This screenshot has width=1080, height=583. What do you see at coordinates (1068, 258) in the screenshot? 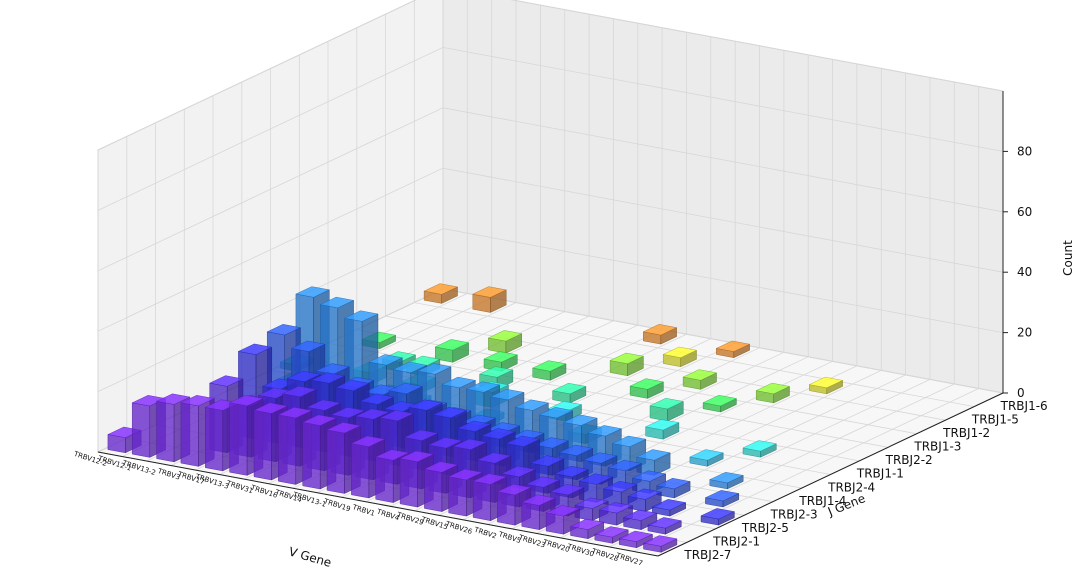
I see `z-axis-label: Count` at bounding box center [1068, 258].